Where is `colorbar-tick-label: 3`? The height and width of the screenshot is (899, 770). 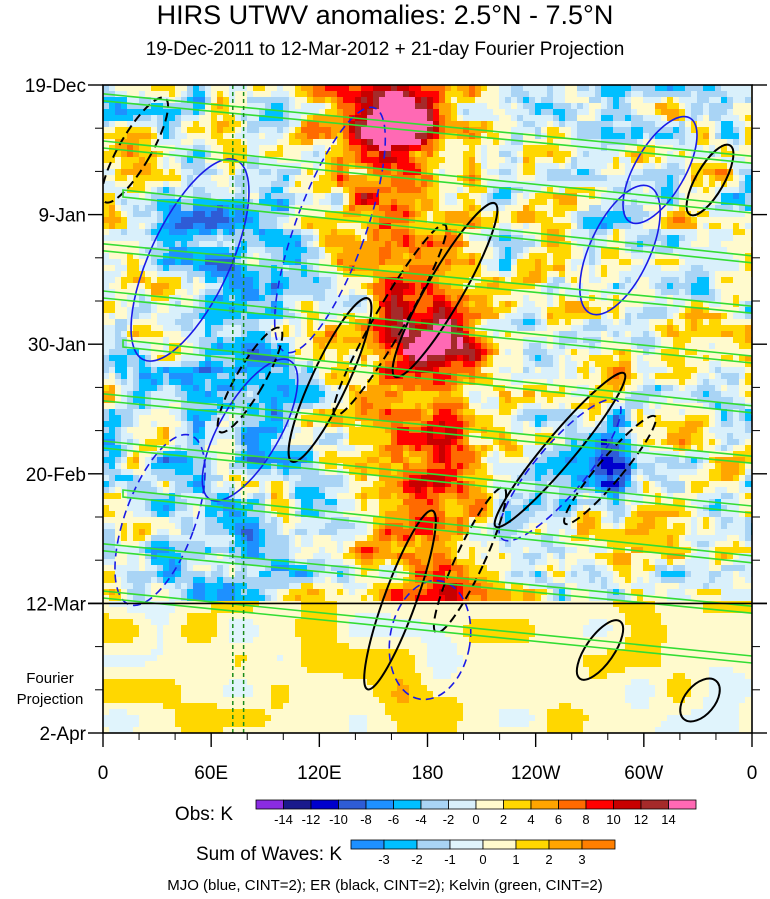
colorbar-tick-label: 3 is located at coordinates (581, 859).